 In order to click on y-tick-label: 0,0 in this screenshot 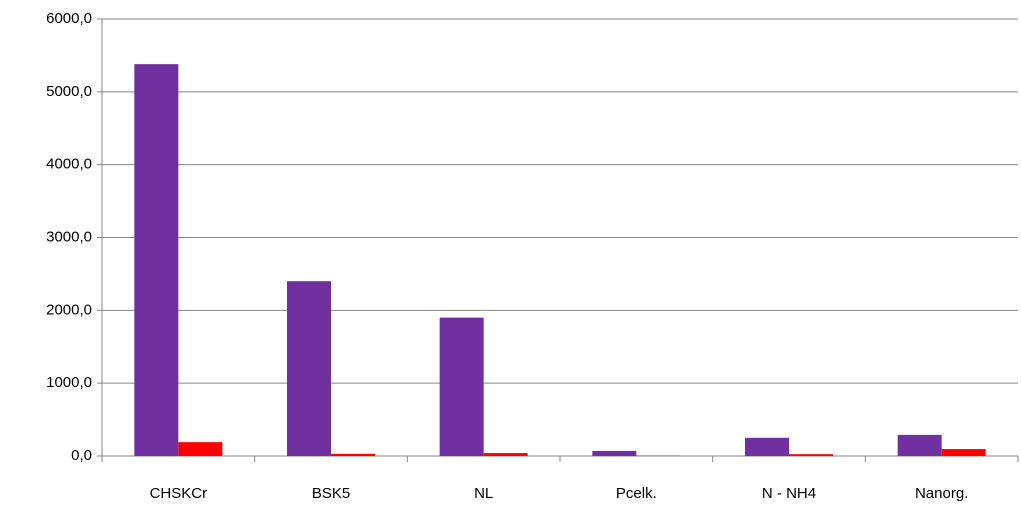, I will do `click(81, 455)`.